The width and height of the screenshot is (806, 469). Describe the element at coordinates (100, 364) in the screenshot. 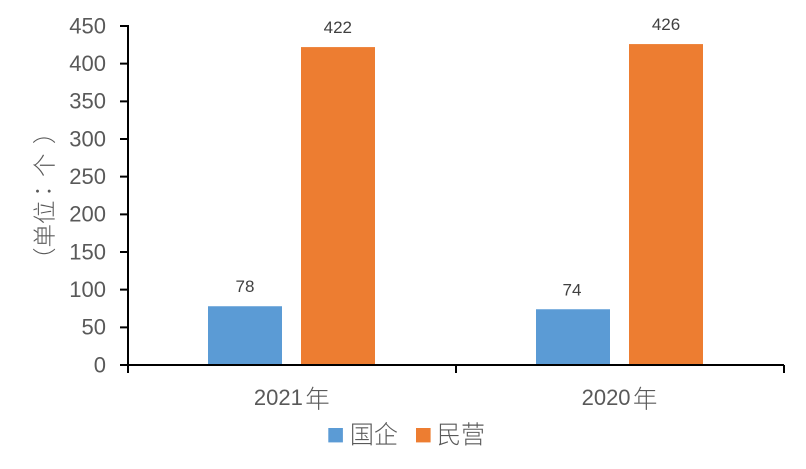

I see `svg-text: 0` at that location.